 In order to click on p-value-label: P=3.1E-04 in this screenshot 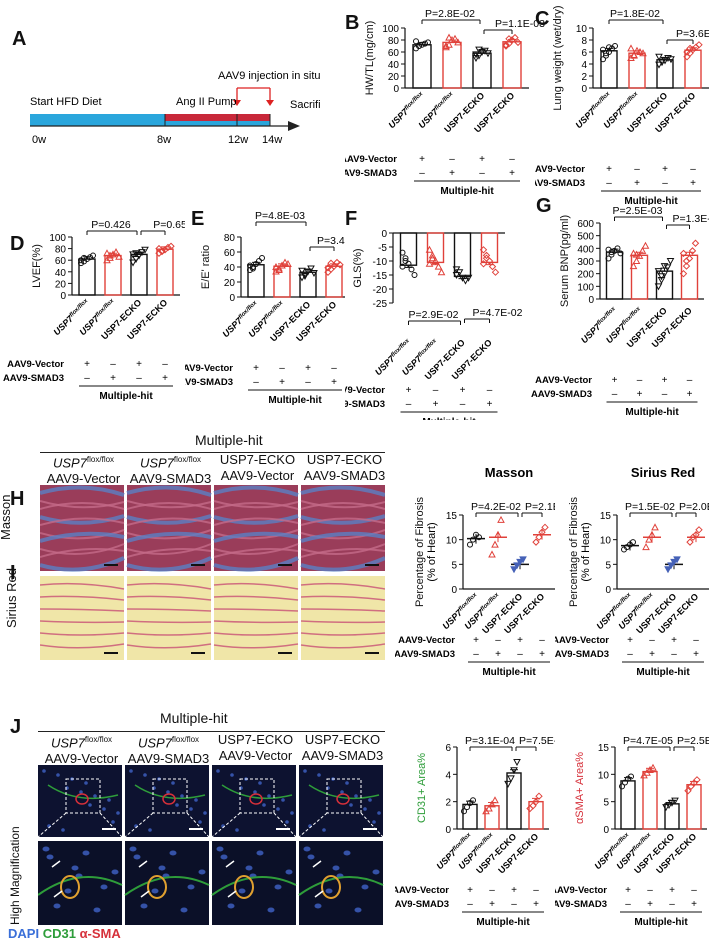, I will do `click(490, 741)`.